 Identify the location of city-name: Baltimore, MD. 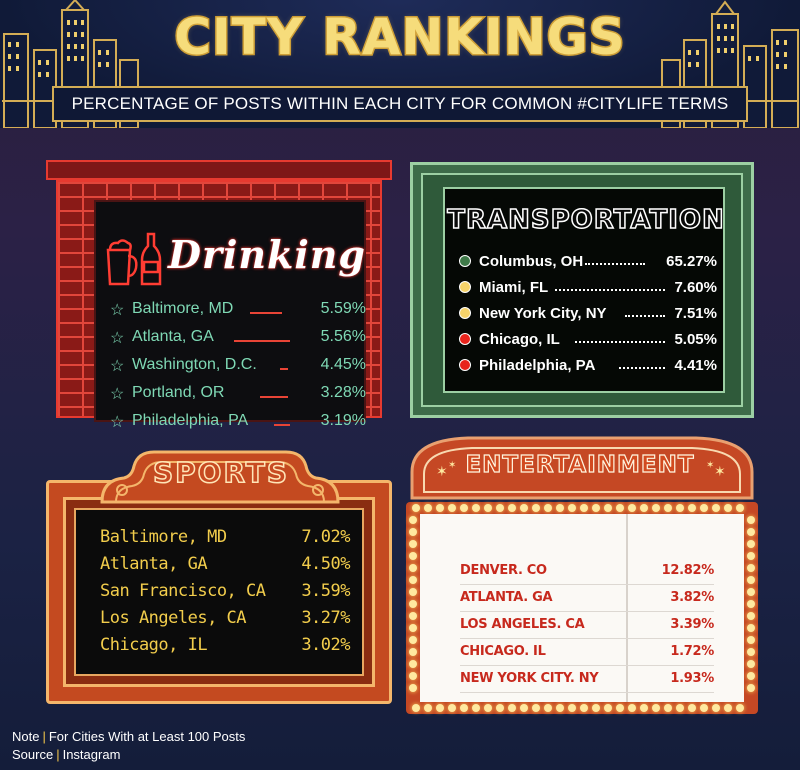
(183, 308).